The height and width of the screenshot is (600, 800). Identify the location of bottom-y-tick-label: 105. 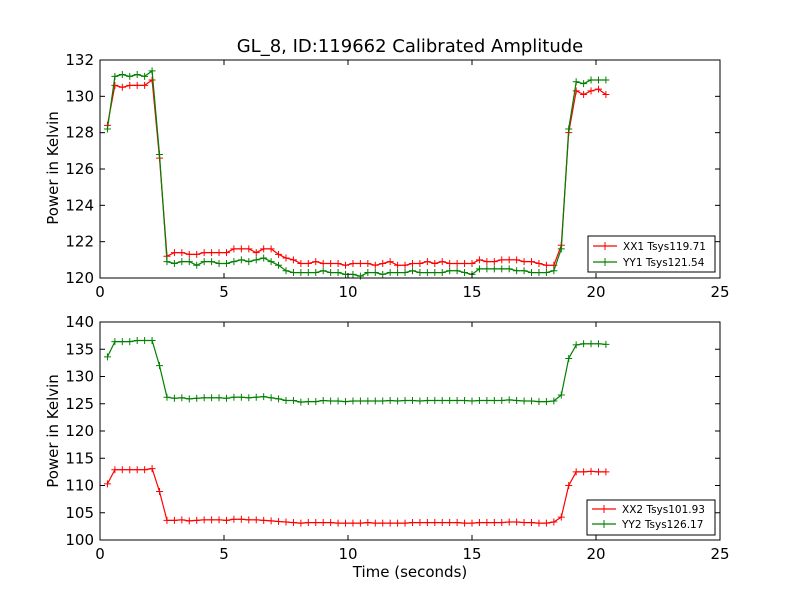
(79, 513).